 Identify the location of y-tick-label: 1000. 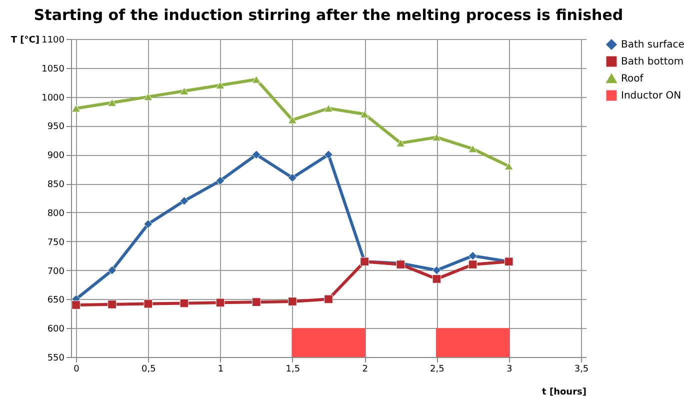
(53, 98).